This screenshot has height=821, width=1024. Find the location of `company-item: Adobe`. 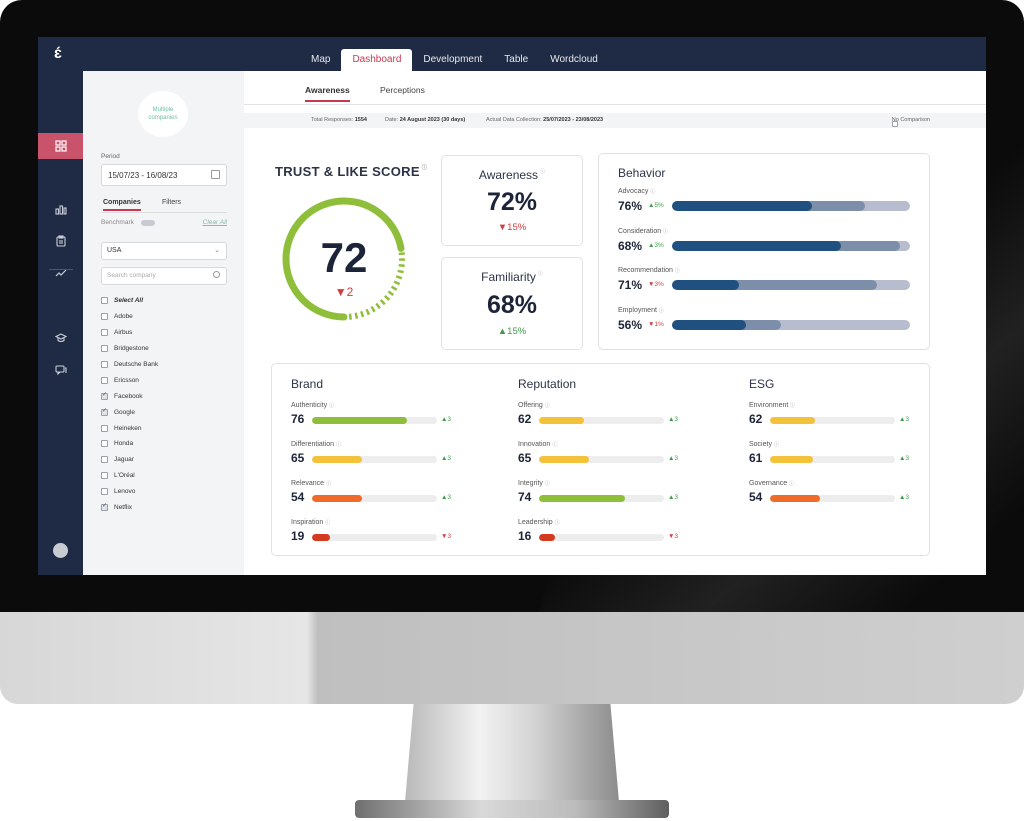

company-item: Adobe is located at coordinates (164, 317).